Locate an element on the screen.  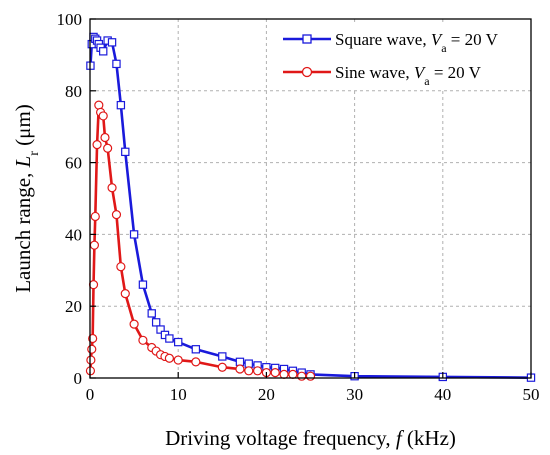
x-tick-label: 10 is located at coordinates (178, 394).